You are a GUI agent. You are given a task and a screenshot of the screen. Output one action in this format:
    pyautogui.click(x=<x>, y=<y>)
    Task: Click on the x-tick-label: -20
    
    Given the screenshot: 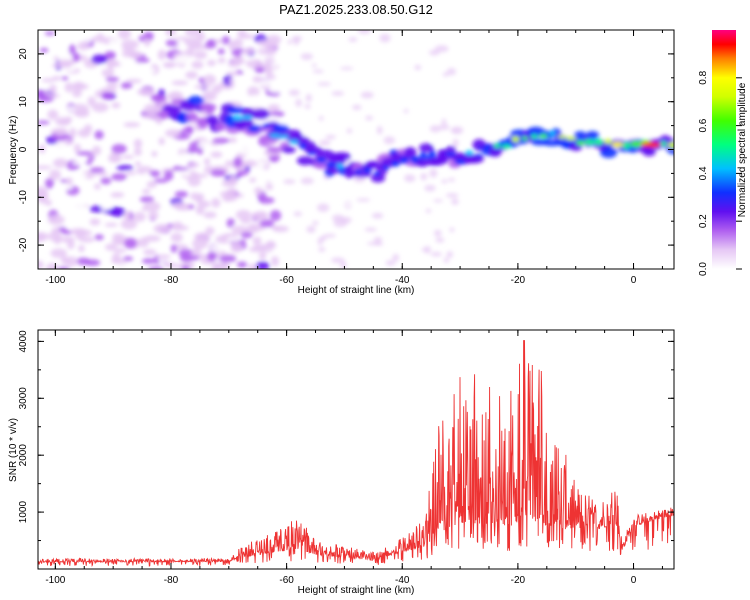 What is the action you would take?
    pyautogui.click(x=518, y=280)
    